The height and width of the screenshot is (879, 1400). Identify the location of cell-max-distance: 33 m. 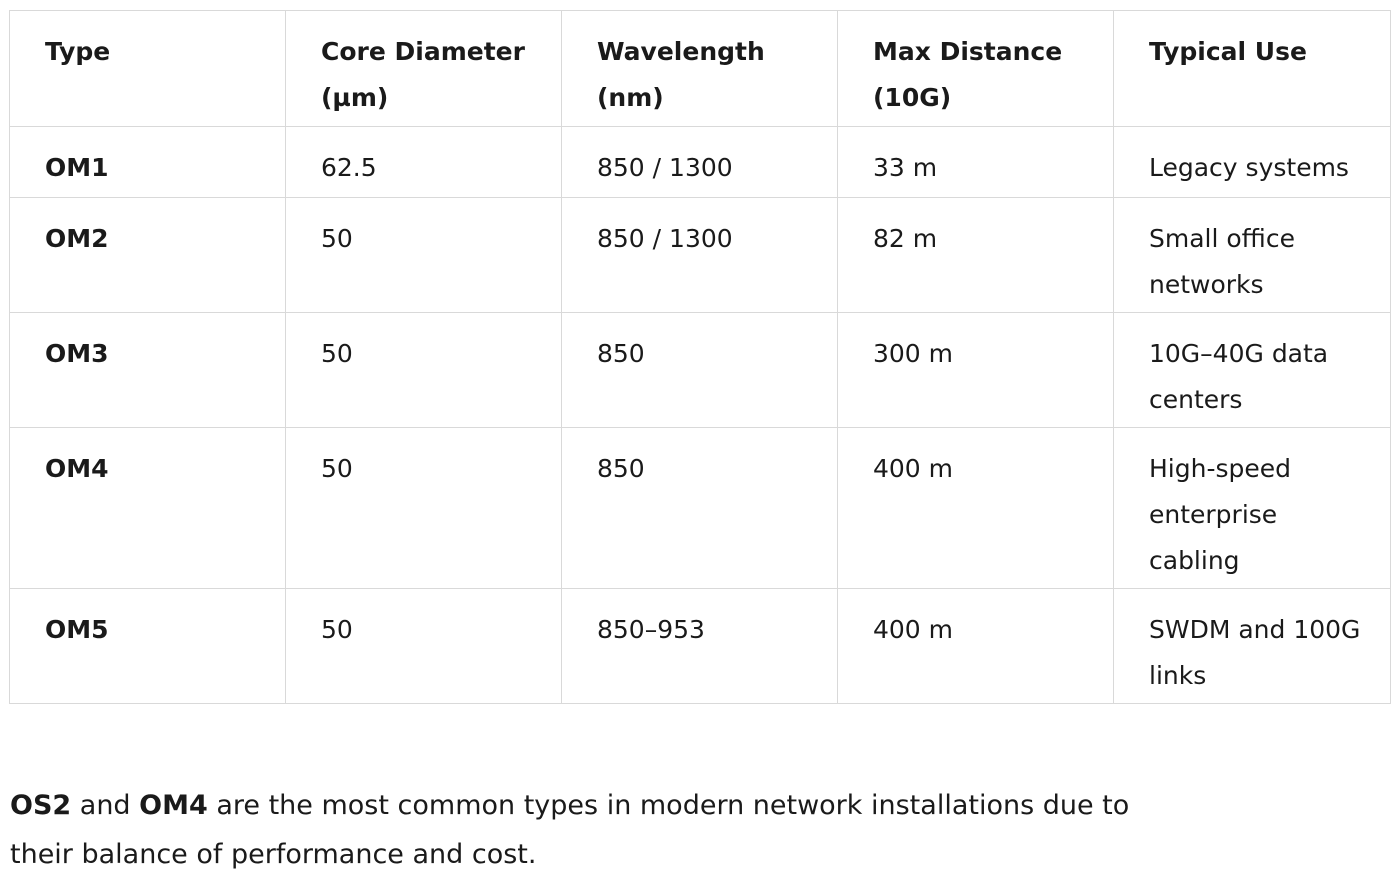
(975, 162).